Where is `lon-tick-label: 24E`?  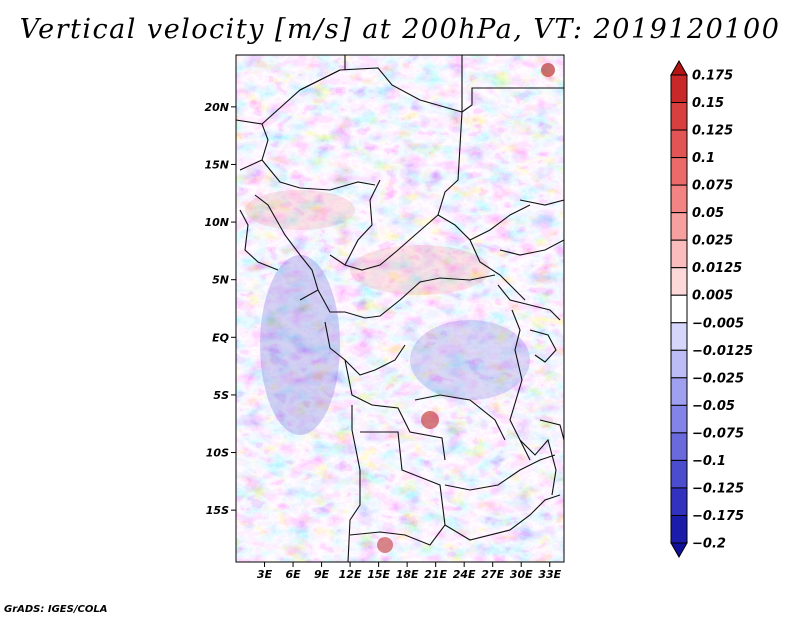 lon-tick-label: 24E is located at coordinates (464, 574).